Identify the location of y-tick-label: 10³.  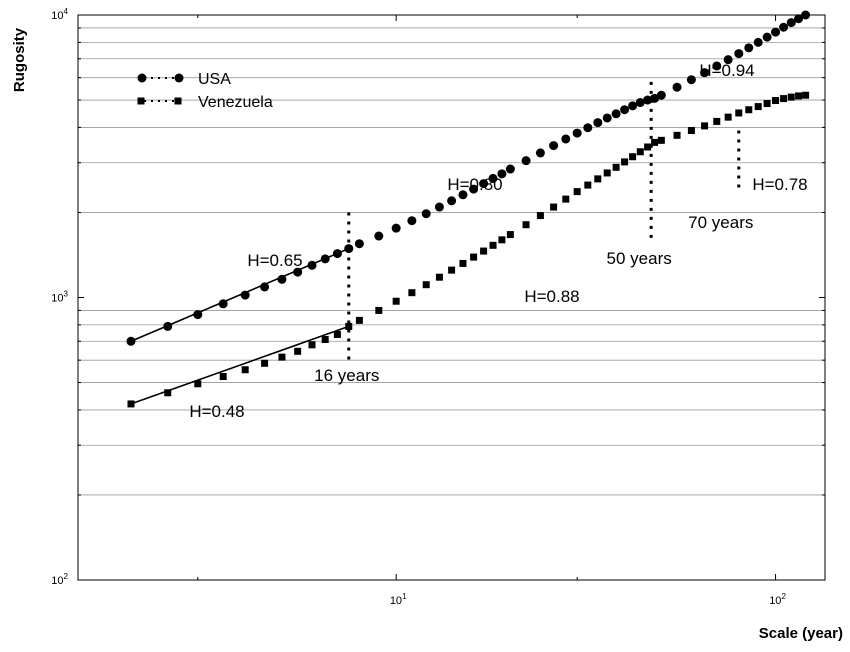
(59, 297).